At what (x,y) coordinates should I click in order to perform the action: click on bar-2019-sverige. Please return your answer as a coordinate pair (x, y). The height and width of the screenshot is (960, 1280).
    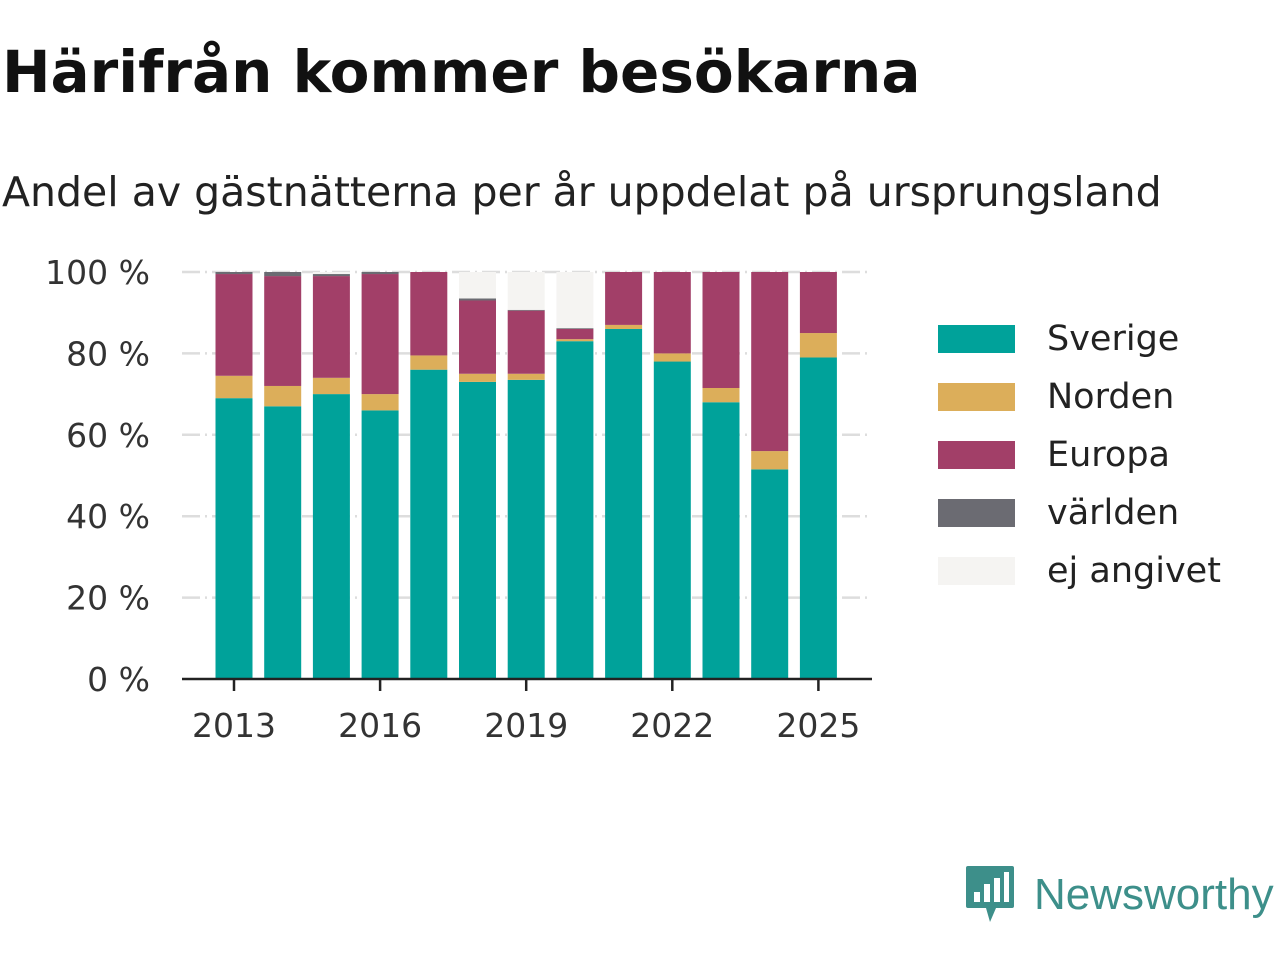
    Looking at the image, I should click on (526, 529).